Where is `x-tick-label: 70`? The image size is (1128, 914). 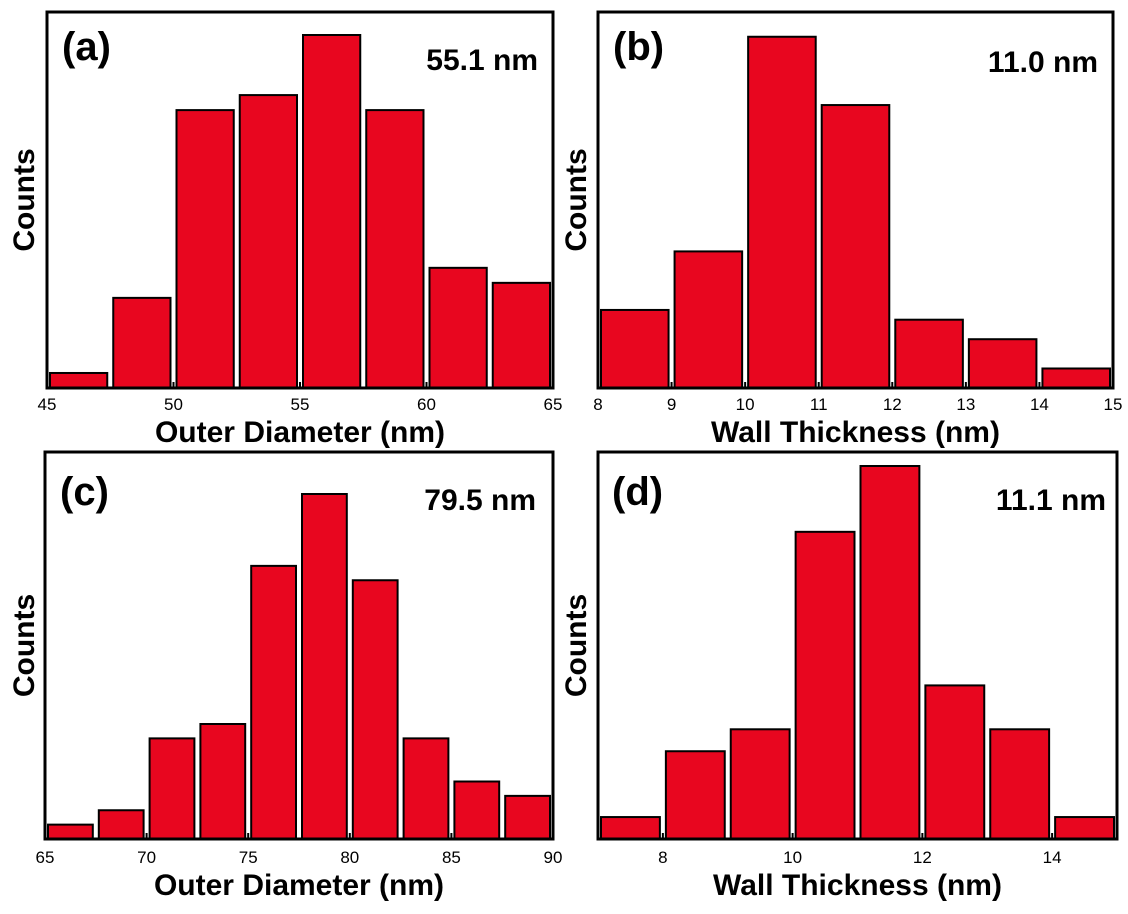
x-tick-label: 70 is located at coordinates (146, 857).